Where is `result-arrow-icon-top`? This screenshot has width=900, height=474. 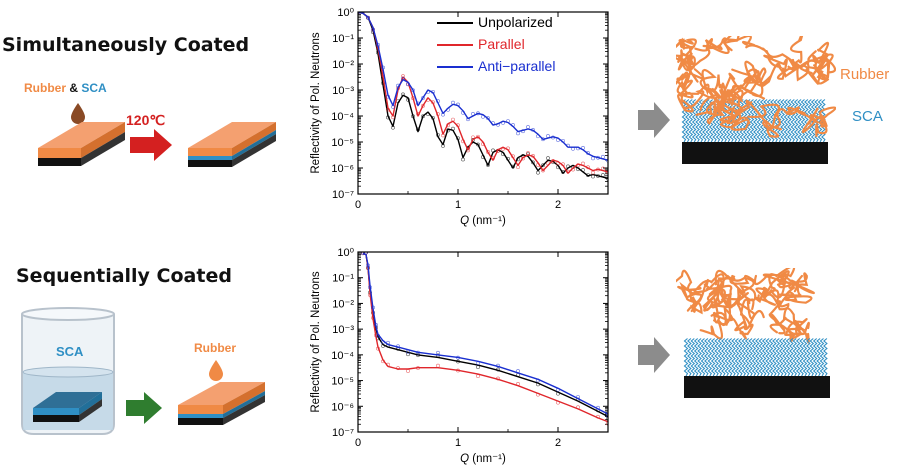 result-arrow-icon-top is located at coordinates (654, 120).